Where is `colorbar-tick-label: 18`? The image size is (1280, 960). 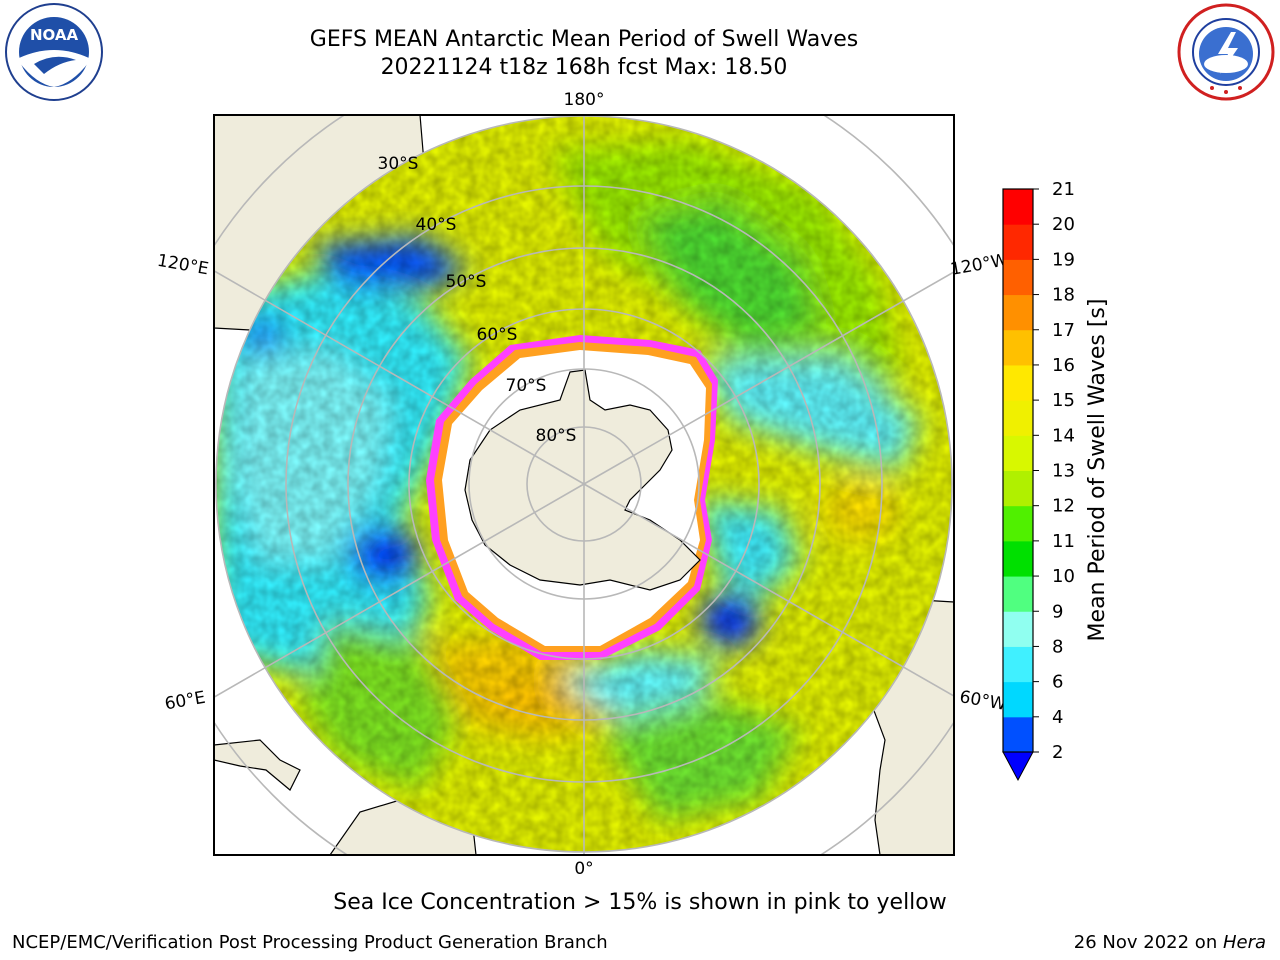
colorbar-tick-label: 18 is located at coordinates (1063, 295).